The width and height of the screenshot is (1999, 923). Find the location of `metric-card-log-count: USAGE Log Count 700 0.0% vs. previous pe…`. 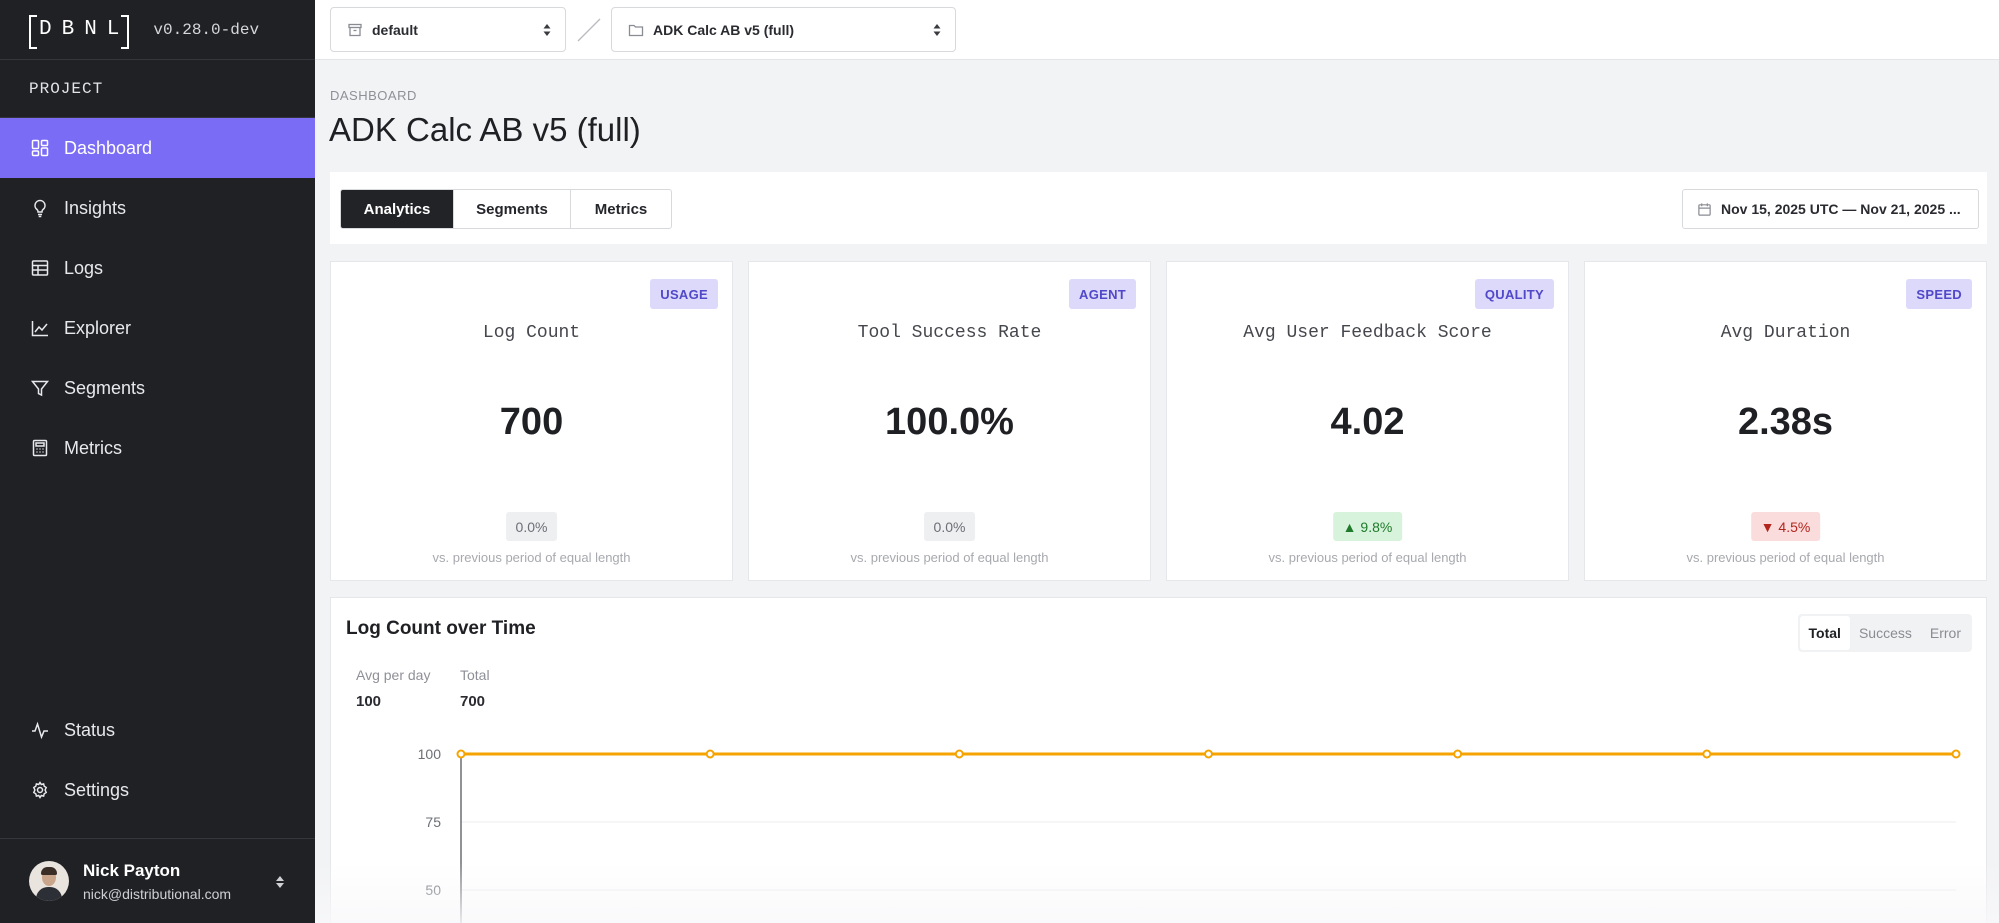

metric-card-log-count: USAGE Log Count 700 0.0% vs. previous pe… is located at coordinates (531, 421).